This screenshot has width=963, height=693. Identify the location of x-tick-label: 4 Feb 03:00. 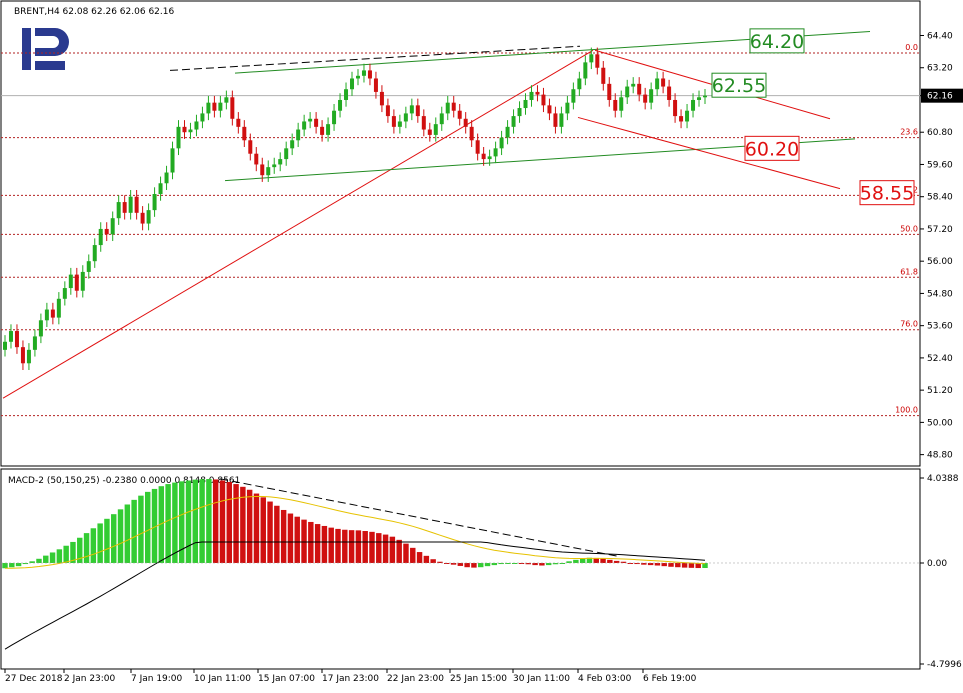
(605, 679).